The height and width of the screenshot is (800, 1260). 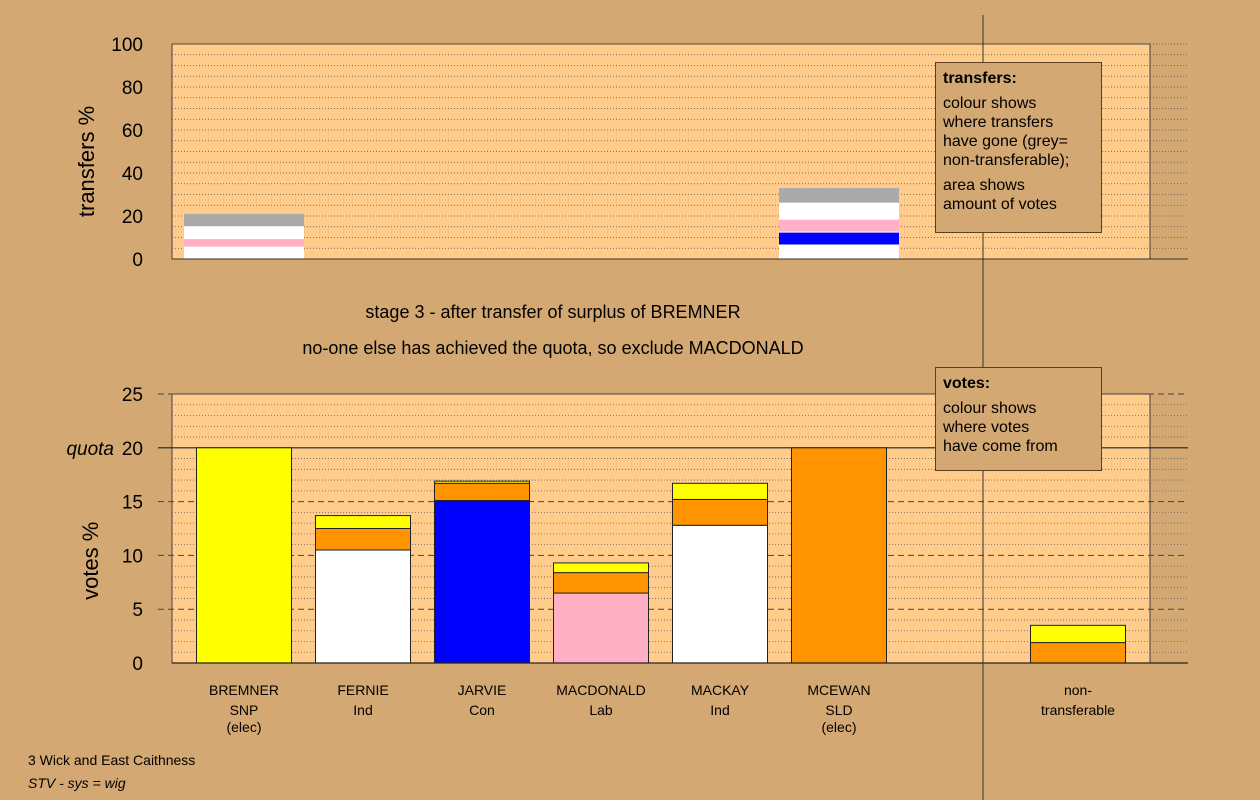 I want to click on transfers-legend-line: have gone (grey=, so click(x=1005, y=141).